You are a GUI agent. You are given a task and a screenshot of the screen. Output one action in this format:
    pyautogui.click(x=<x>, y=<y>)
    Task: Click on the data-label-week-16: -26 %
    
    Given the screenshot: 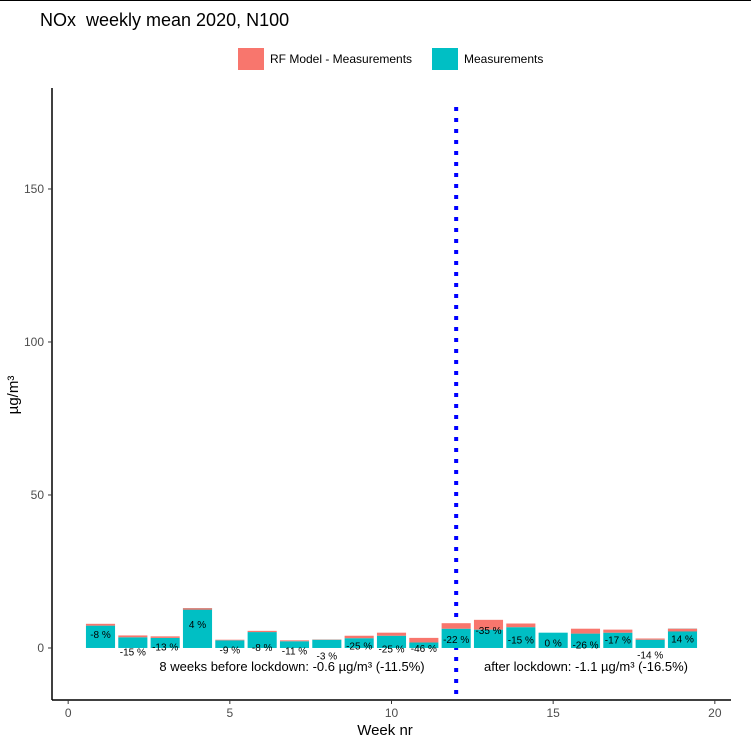 What is the action you would take?
    pyautogui.click(x=585, y=646)
    